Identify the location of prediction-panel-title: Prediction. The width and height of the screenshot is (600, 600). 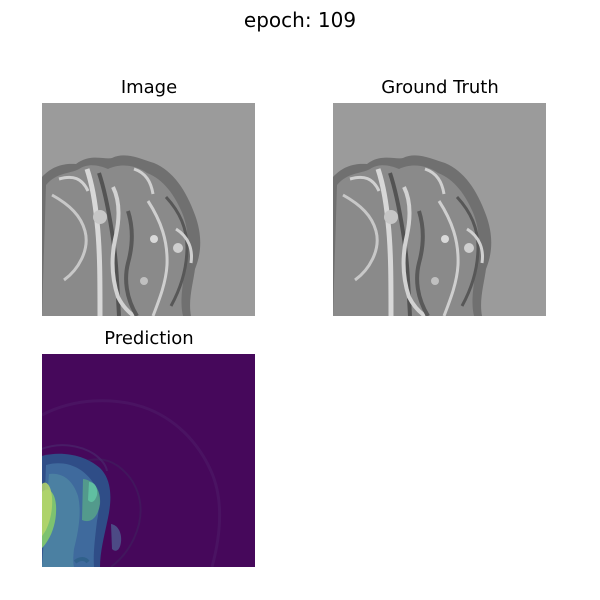
(149, 338).